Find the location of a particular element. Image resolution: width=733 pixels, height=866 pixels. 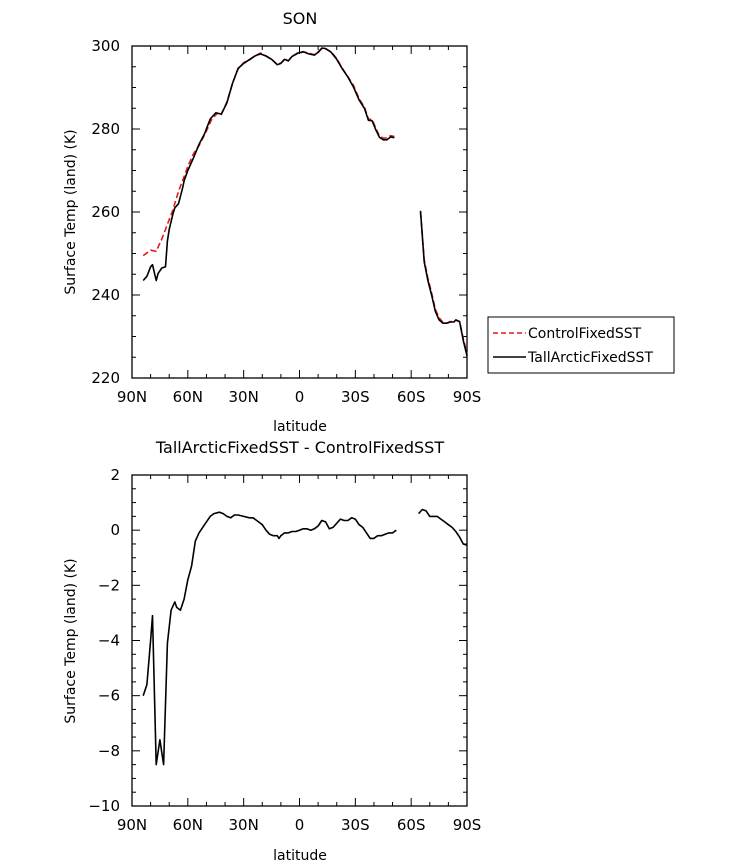

bottom-xtick-label: 60N is located at coordinates (188, 825).